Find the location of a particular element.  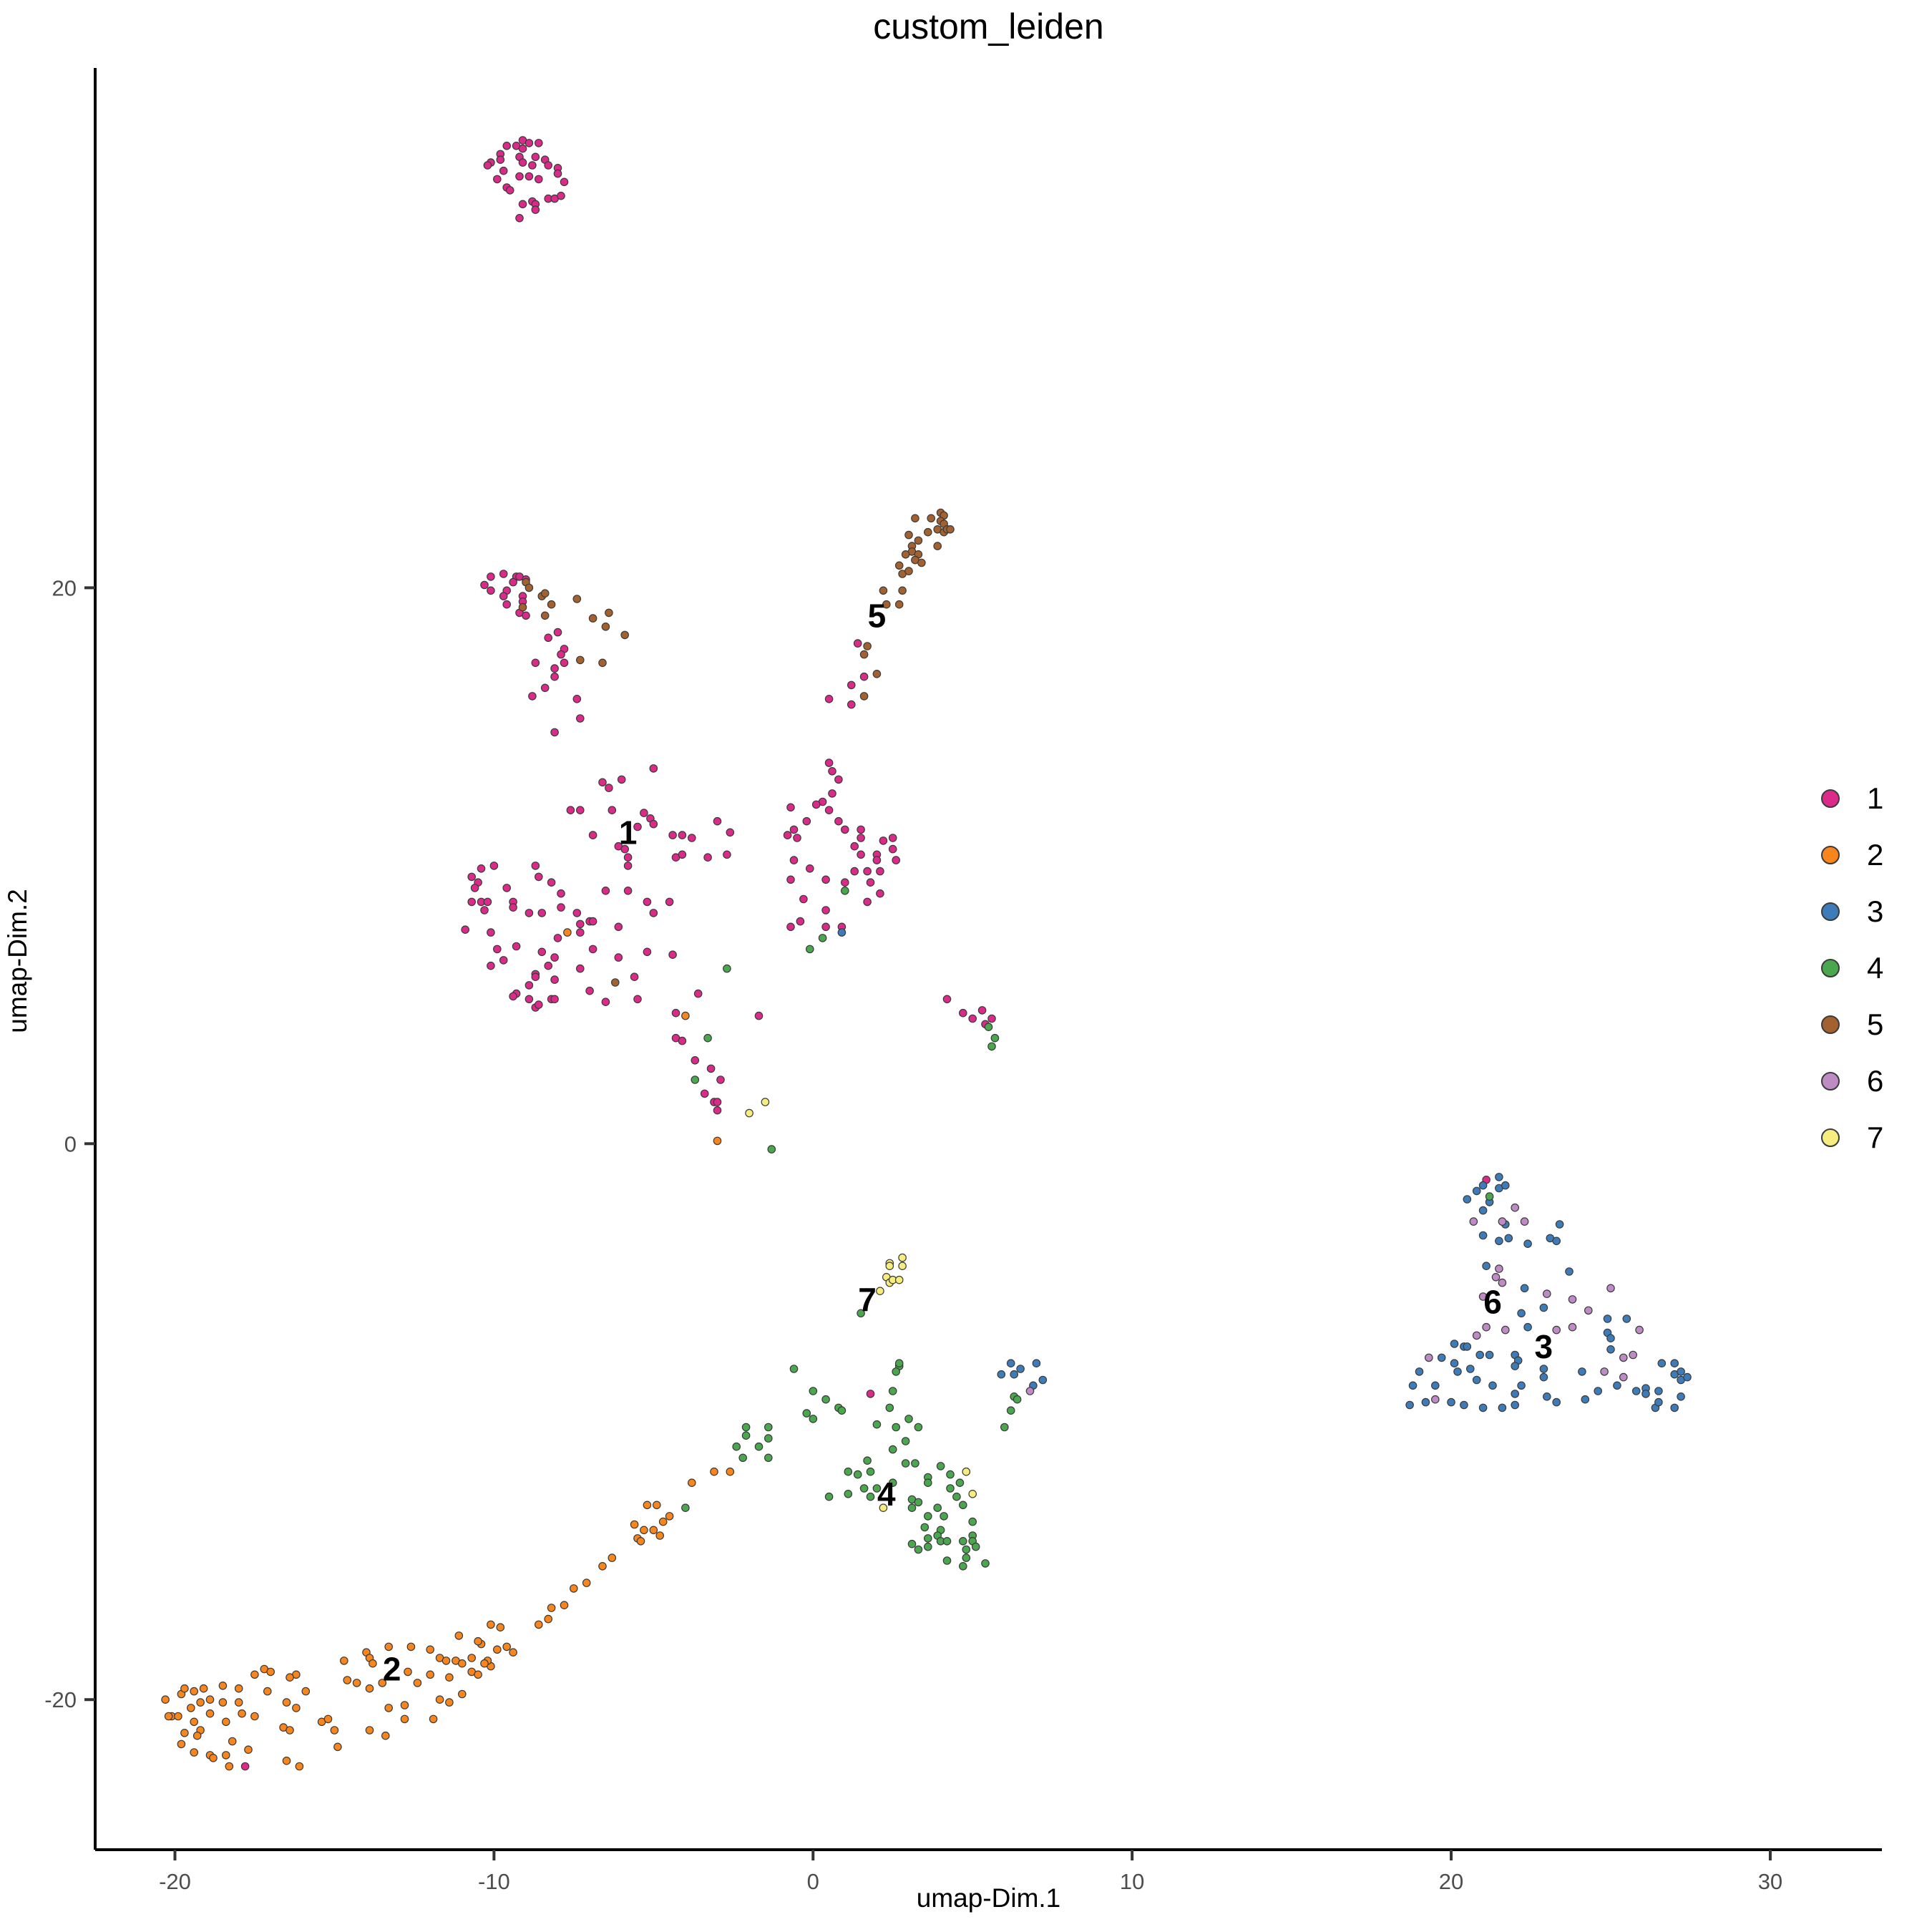

cluster-label-4: 4 is located at coordinates (886, 1494).